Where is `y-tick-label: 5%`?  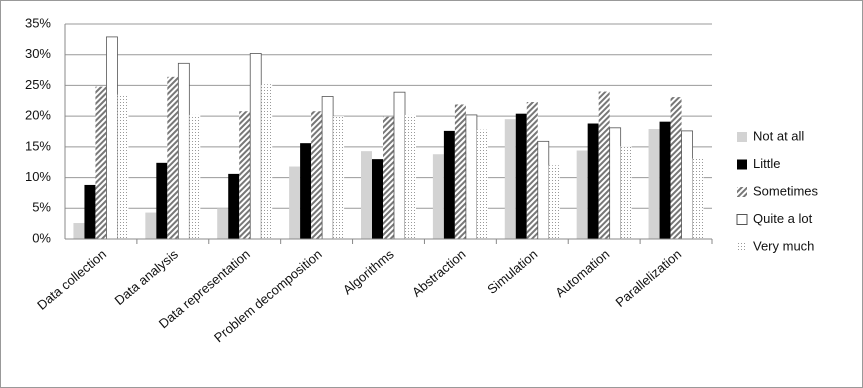 y-tick-label: 5% is located at coordinates (41, 207).